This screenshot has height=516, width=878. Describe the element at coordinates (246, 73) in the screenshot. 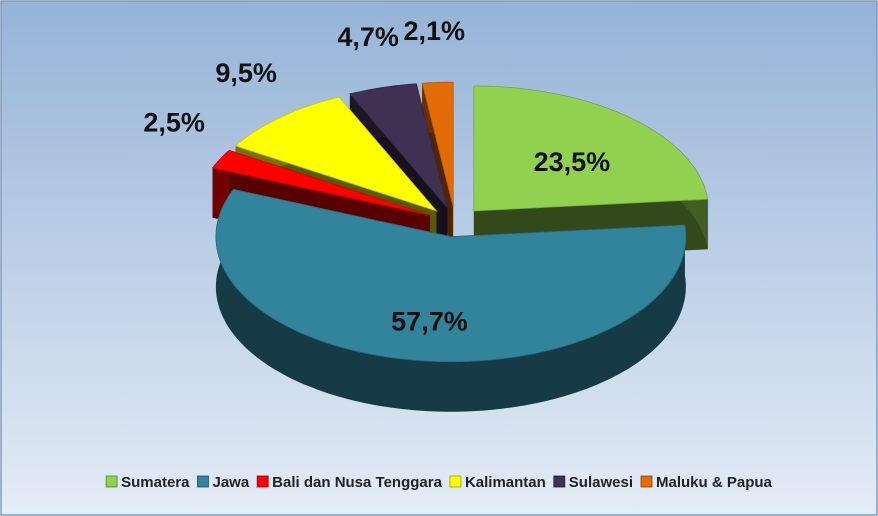

I see `data-label: 9,5%` at that location.